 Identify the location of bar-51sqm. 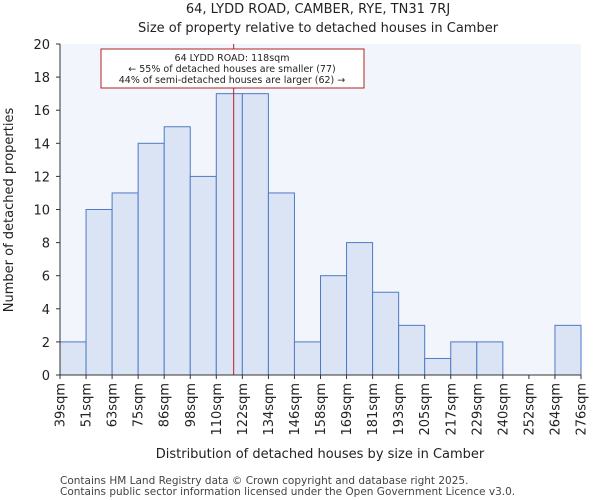
(99, 292).